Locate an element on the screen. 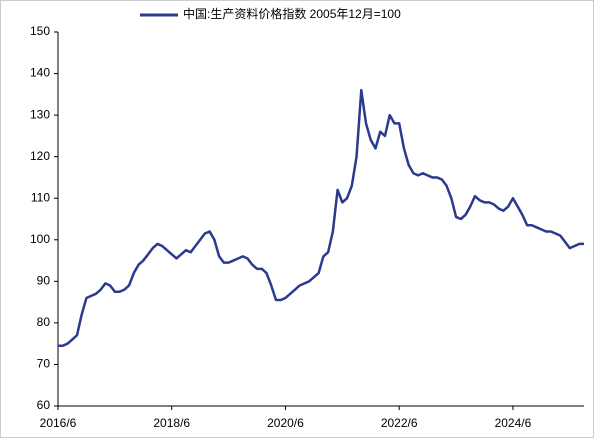 This screenshot has width=594, height=438. y-tick-label: 140 is located at coordinates (40, 73).